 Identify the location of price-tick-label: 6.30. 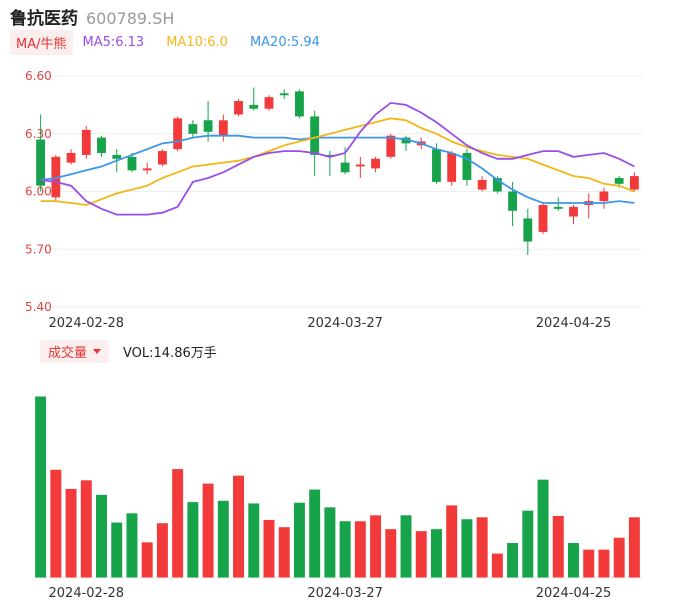
(38, 134).